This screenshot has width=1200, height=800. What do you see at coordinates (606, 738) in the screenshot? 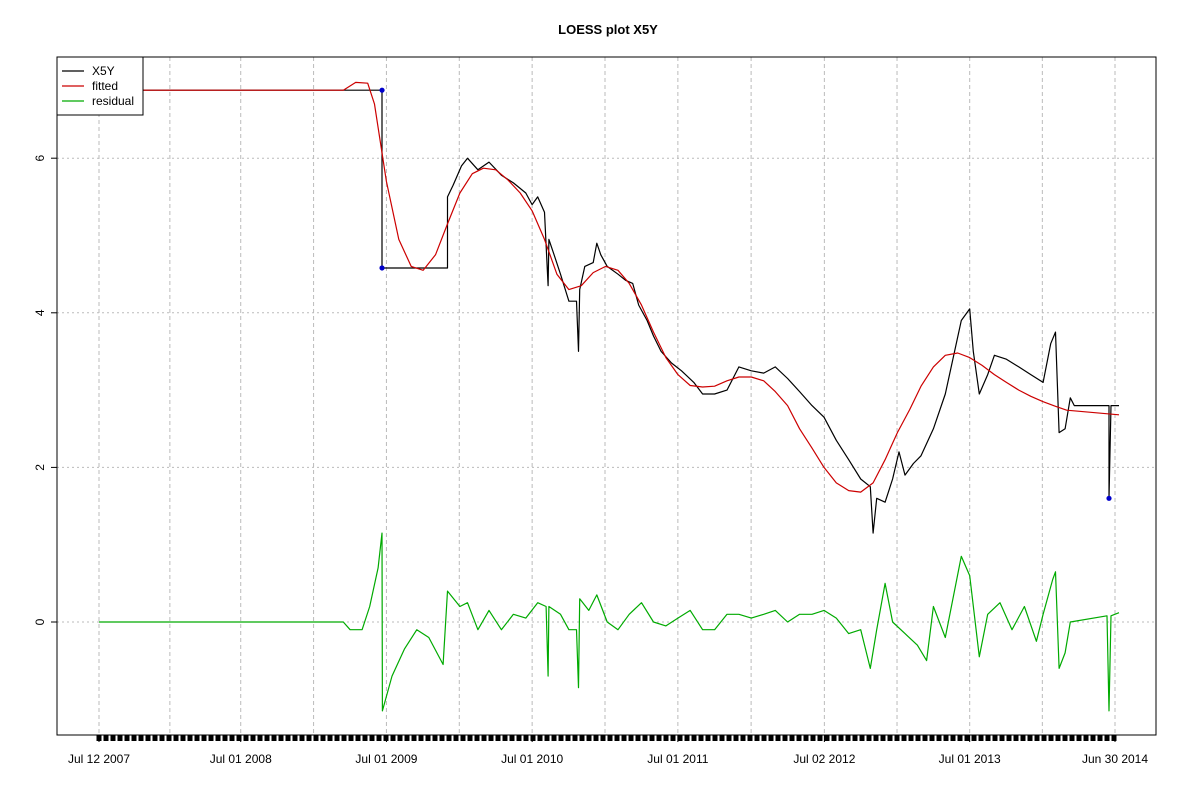
I see `x-minor-ticks` at bounding box center [606, 738].